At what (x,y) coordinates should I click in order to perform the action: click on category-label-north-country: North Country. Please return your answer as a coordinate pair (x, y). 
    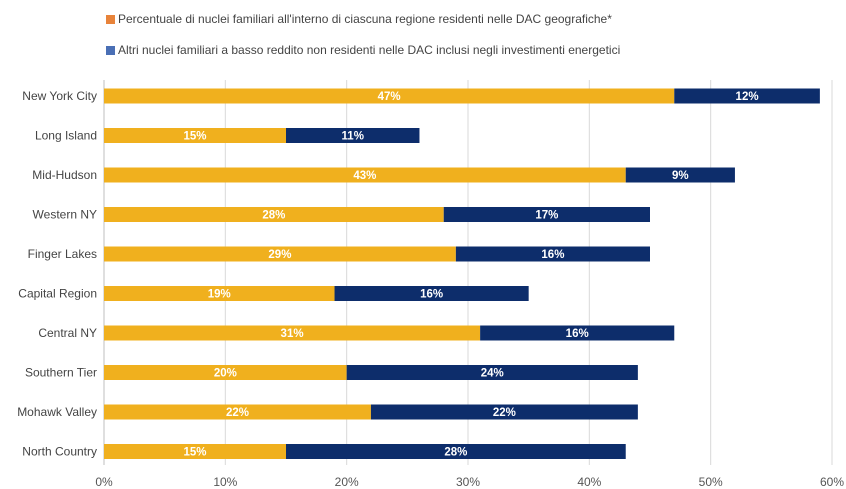
    Looking at the image, I should click on (59, 452).